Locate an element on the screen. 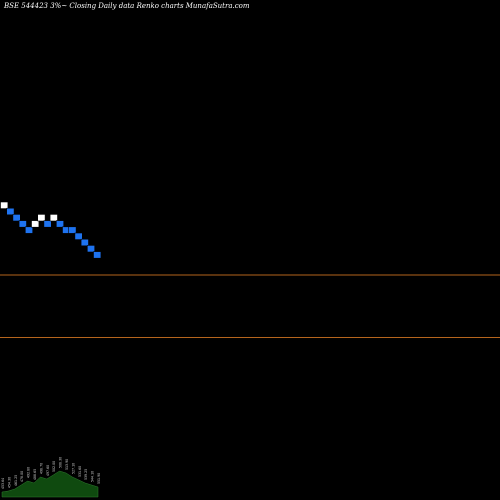  volume-label-1: 454.30 is located at coordinates (9, 482).